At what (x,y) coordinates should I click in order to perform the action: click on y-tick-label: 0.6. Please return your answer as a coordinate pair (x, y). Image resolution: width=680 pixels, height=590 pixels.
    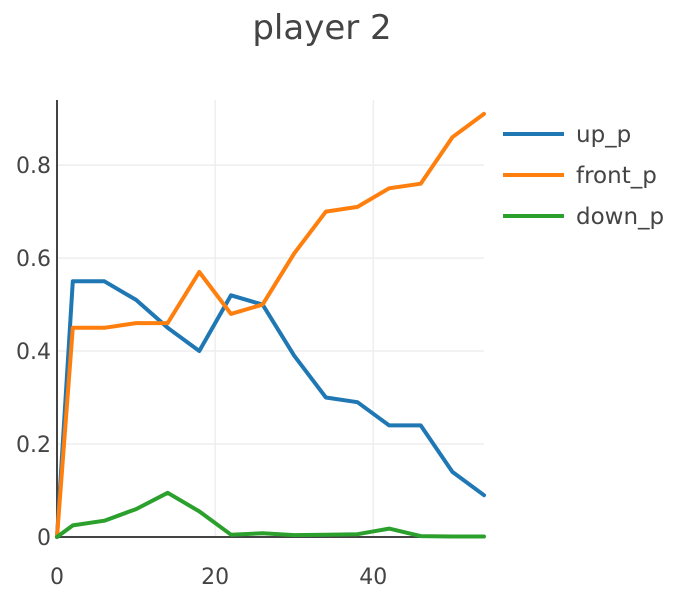
    Looking at the image, I should click on (33, 259).